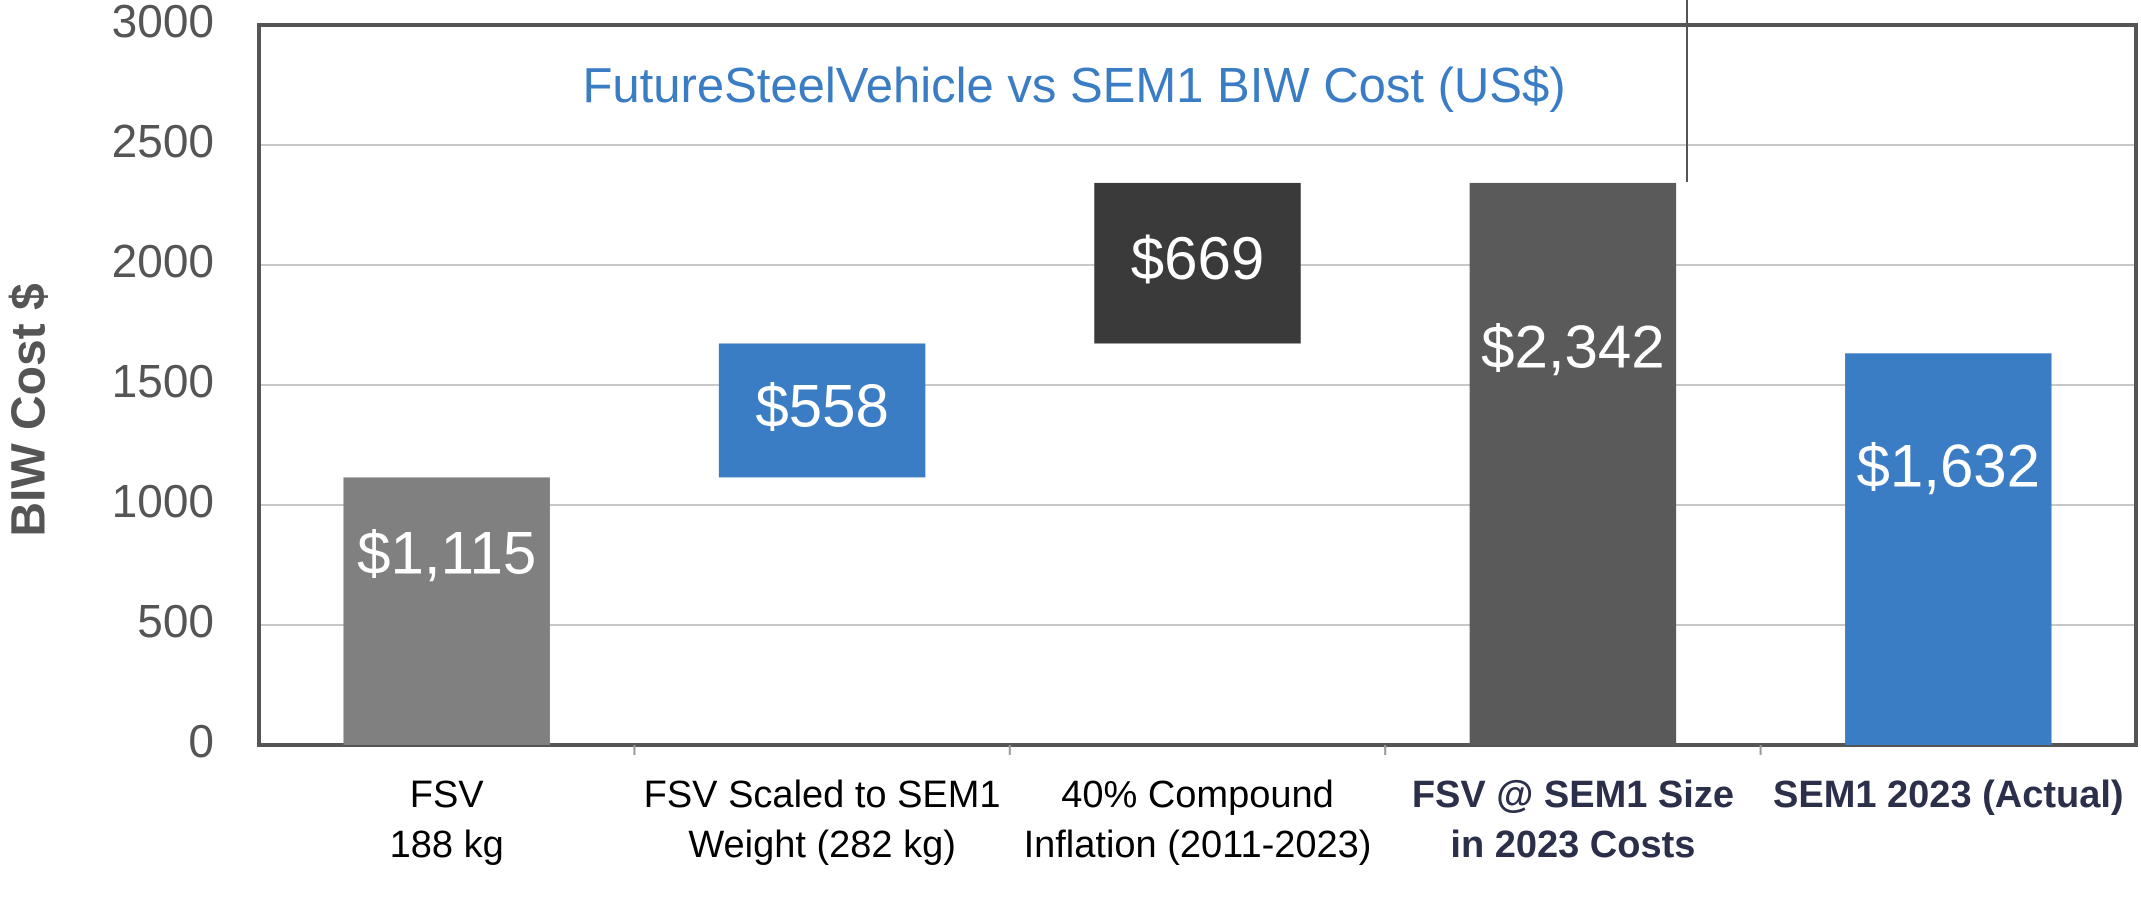  What do you see at coordinates (821, 405) in the screenshot?
I see `value-label: $558` at bounding box center [821, 405].